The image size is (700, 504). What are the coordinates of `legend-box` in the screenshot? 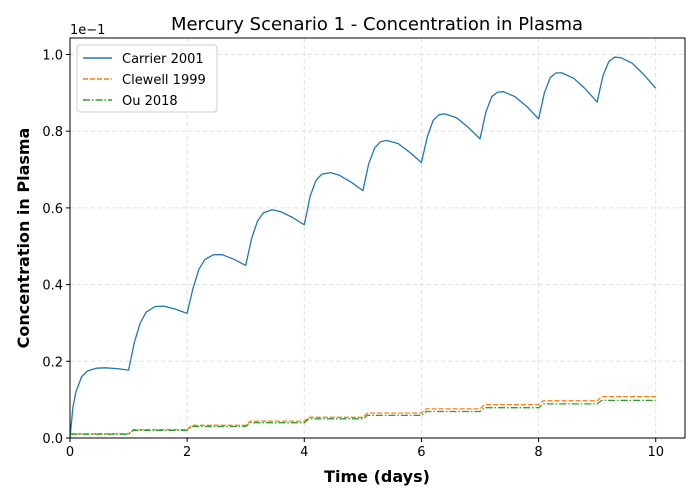 It's located at (147, 78).